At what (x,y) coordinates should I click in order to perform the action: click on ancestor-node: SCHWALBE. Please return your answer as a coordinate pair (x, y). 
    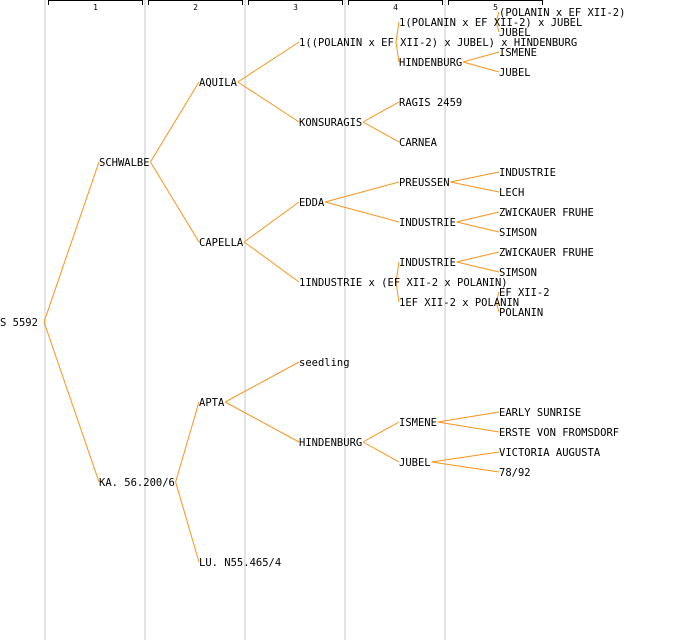
    Looking at the image, I should click on (124, 163).